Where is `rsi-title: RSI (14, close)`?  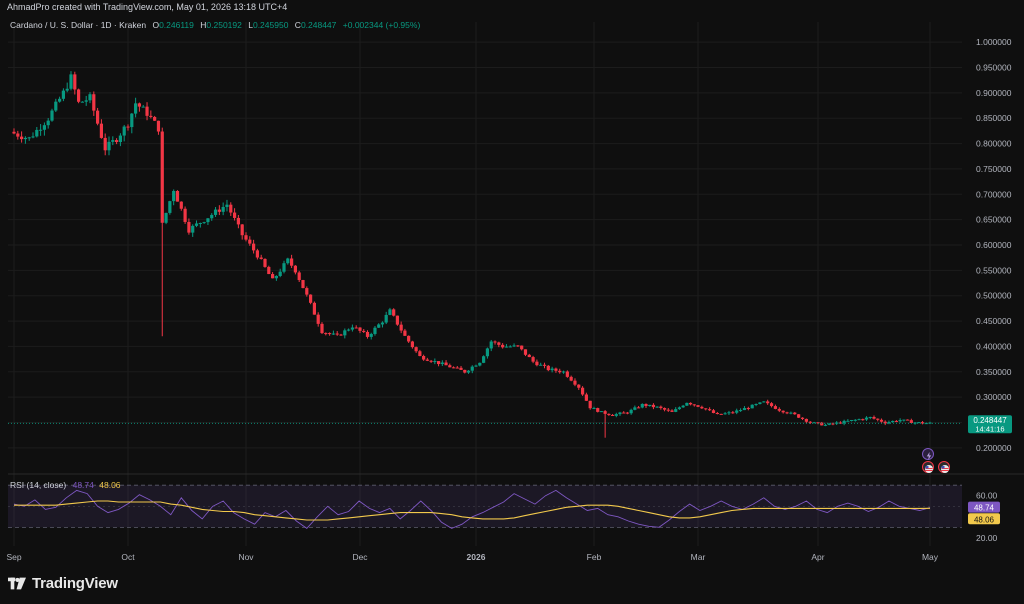 rsi-title: RSI (14, close) is located at coordinates (38, 485).